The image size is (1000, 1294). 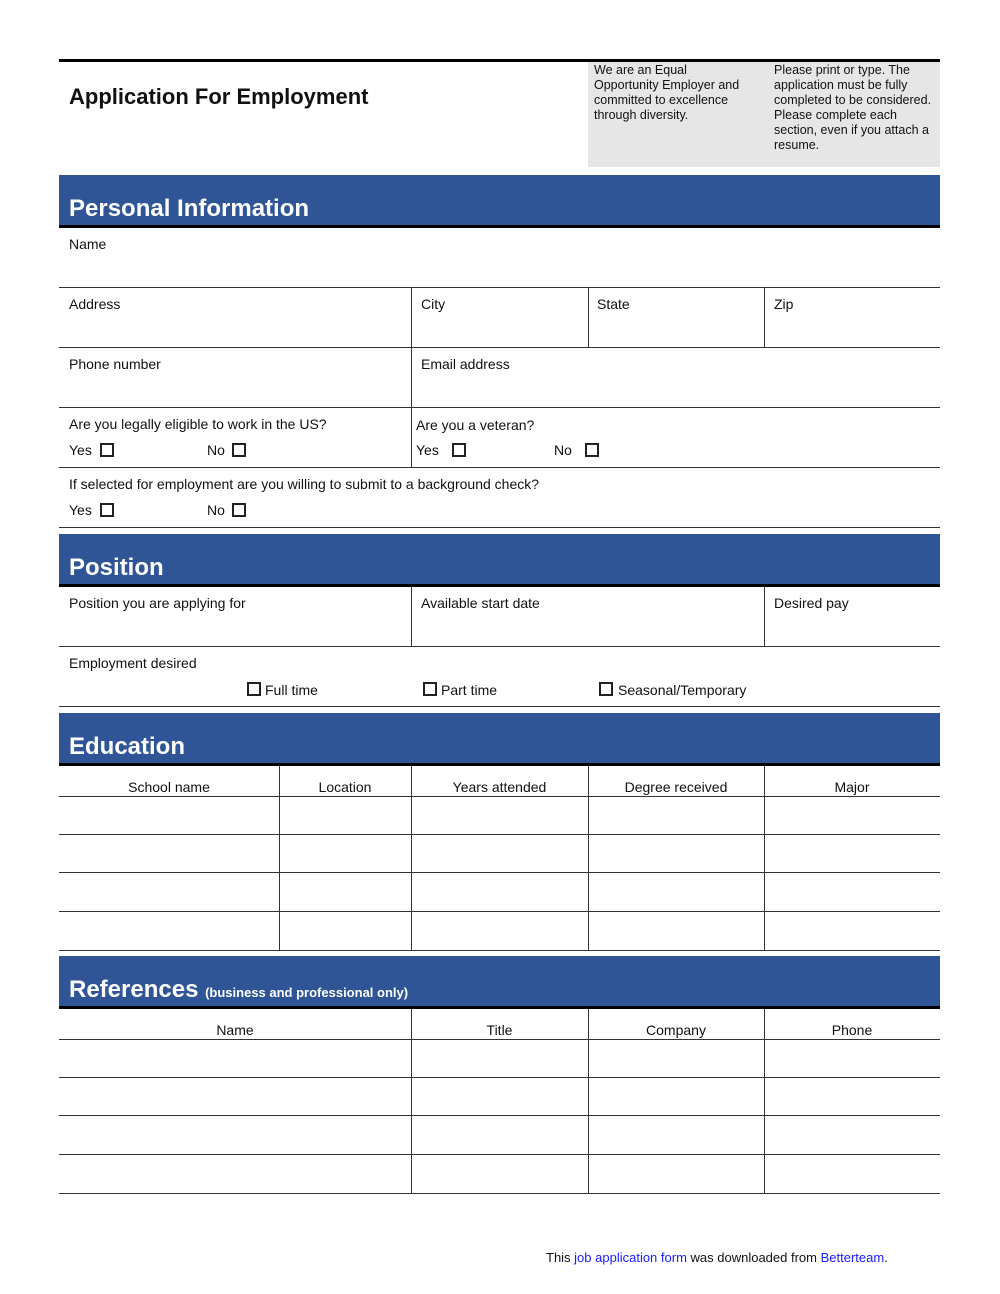 What do you see at coordinates (189, 208) in the screenshot?
I see `section-title: Personal Information` at bounding box center [189, 208].